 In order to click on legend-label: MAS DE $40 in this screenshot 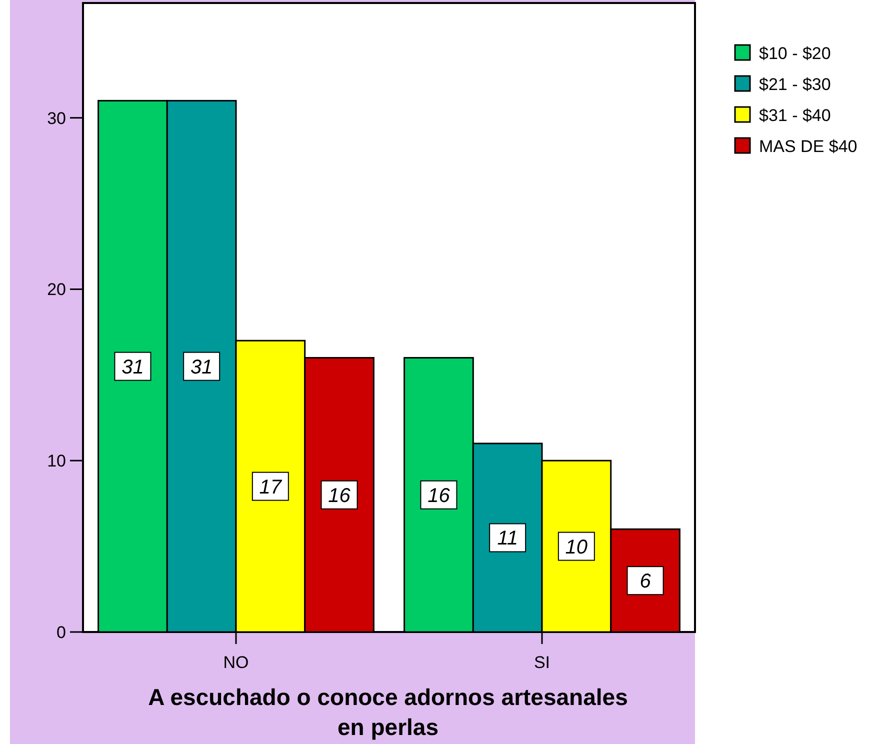, I will do `click(808, 146)`.